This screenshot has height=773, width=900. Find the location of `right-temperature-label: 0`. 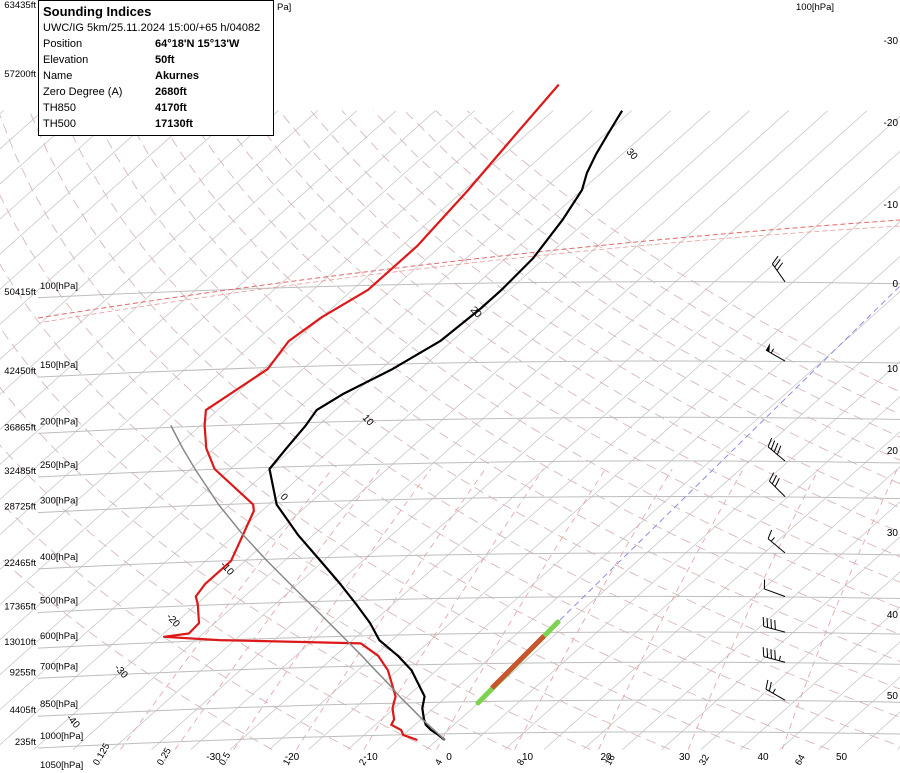

right-temperature-label: 0 is located at coordinates (895, 284).